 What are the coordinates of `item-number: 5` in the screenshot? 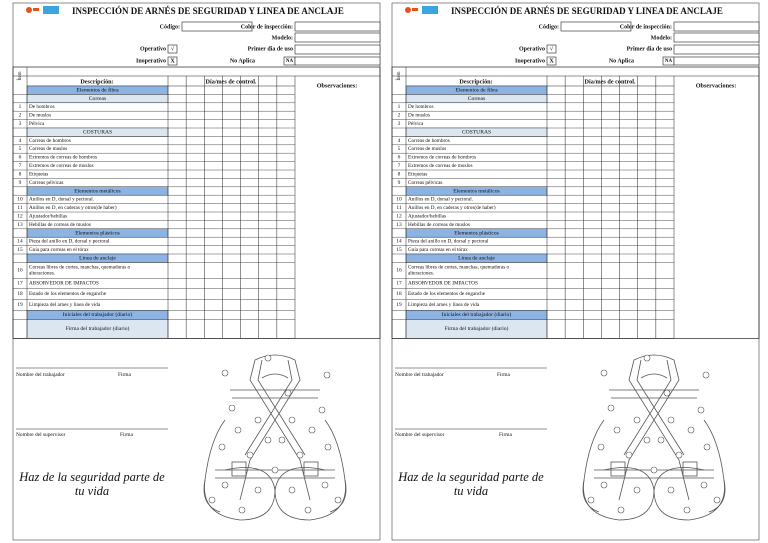 It's located at (20, 149).